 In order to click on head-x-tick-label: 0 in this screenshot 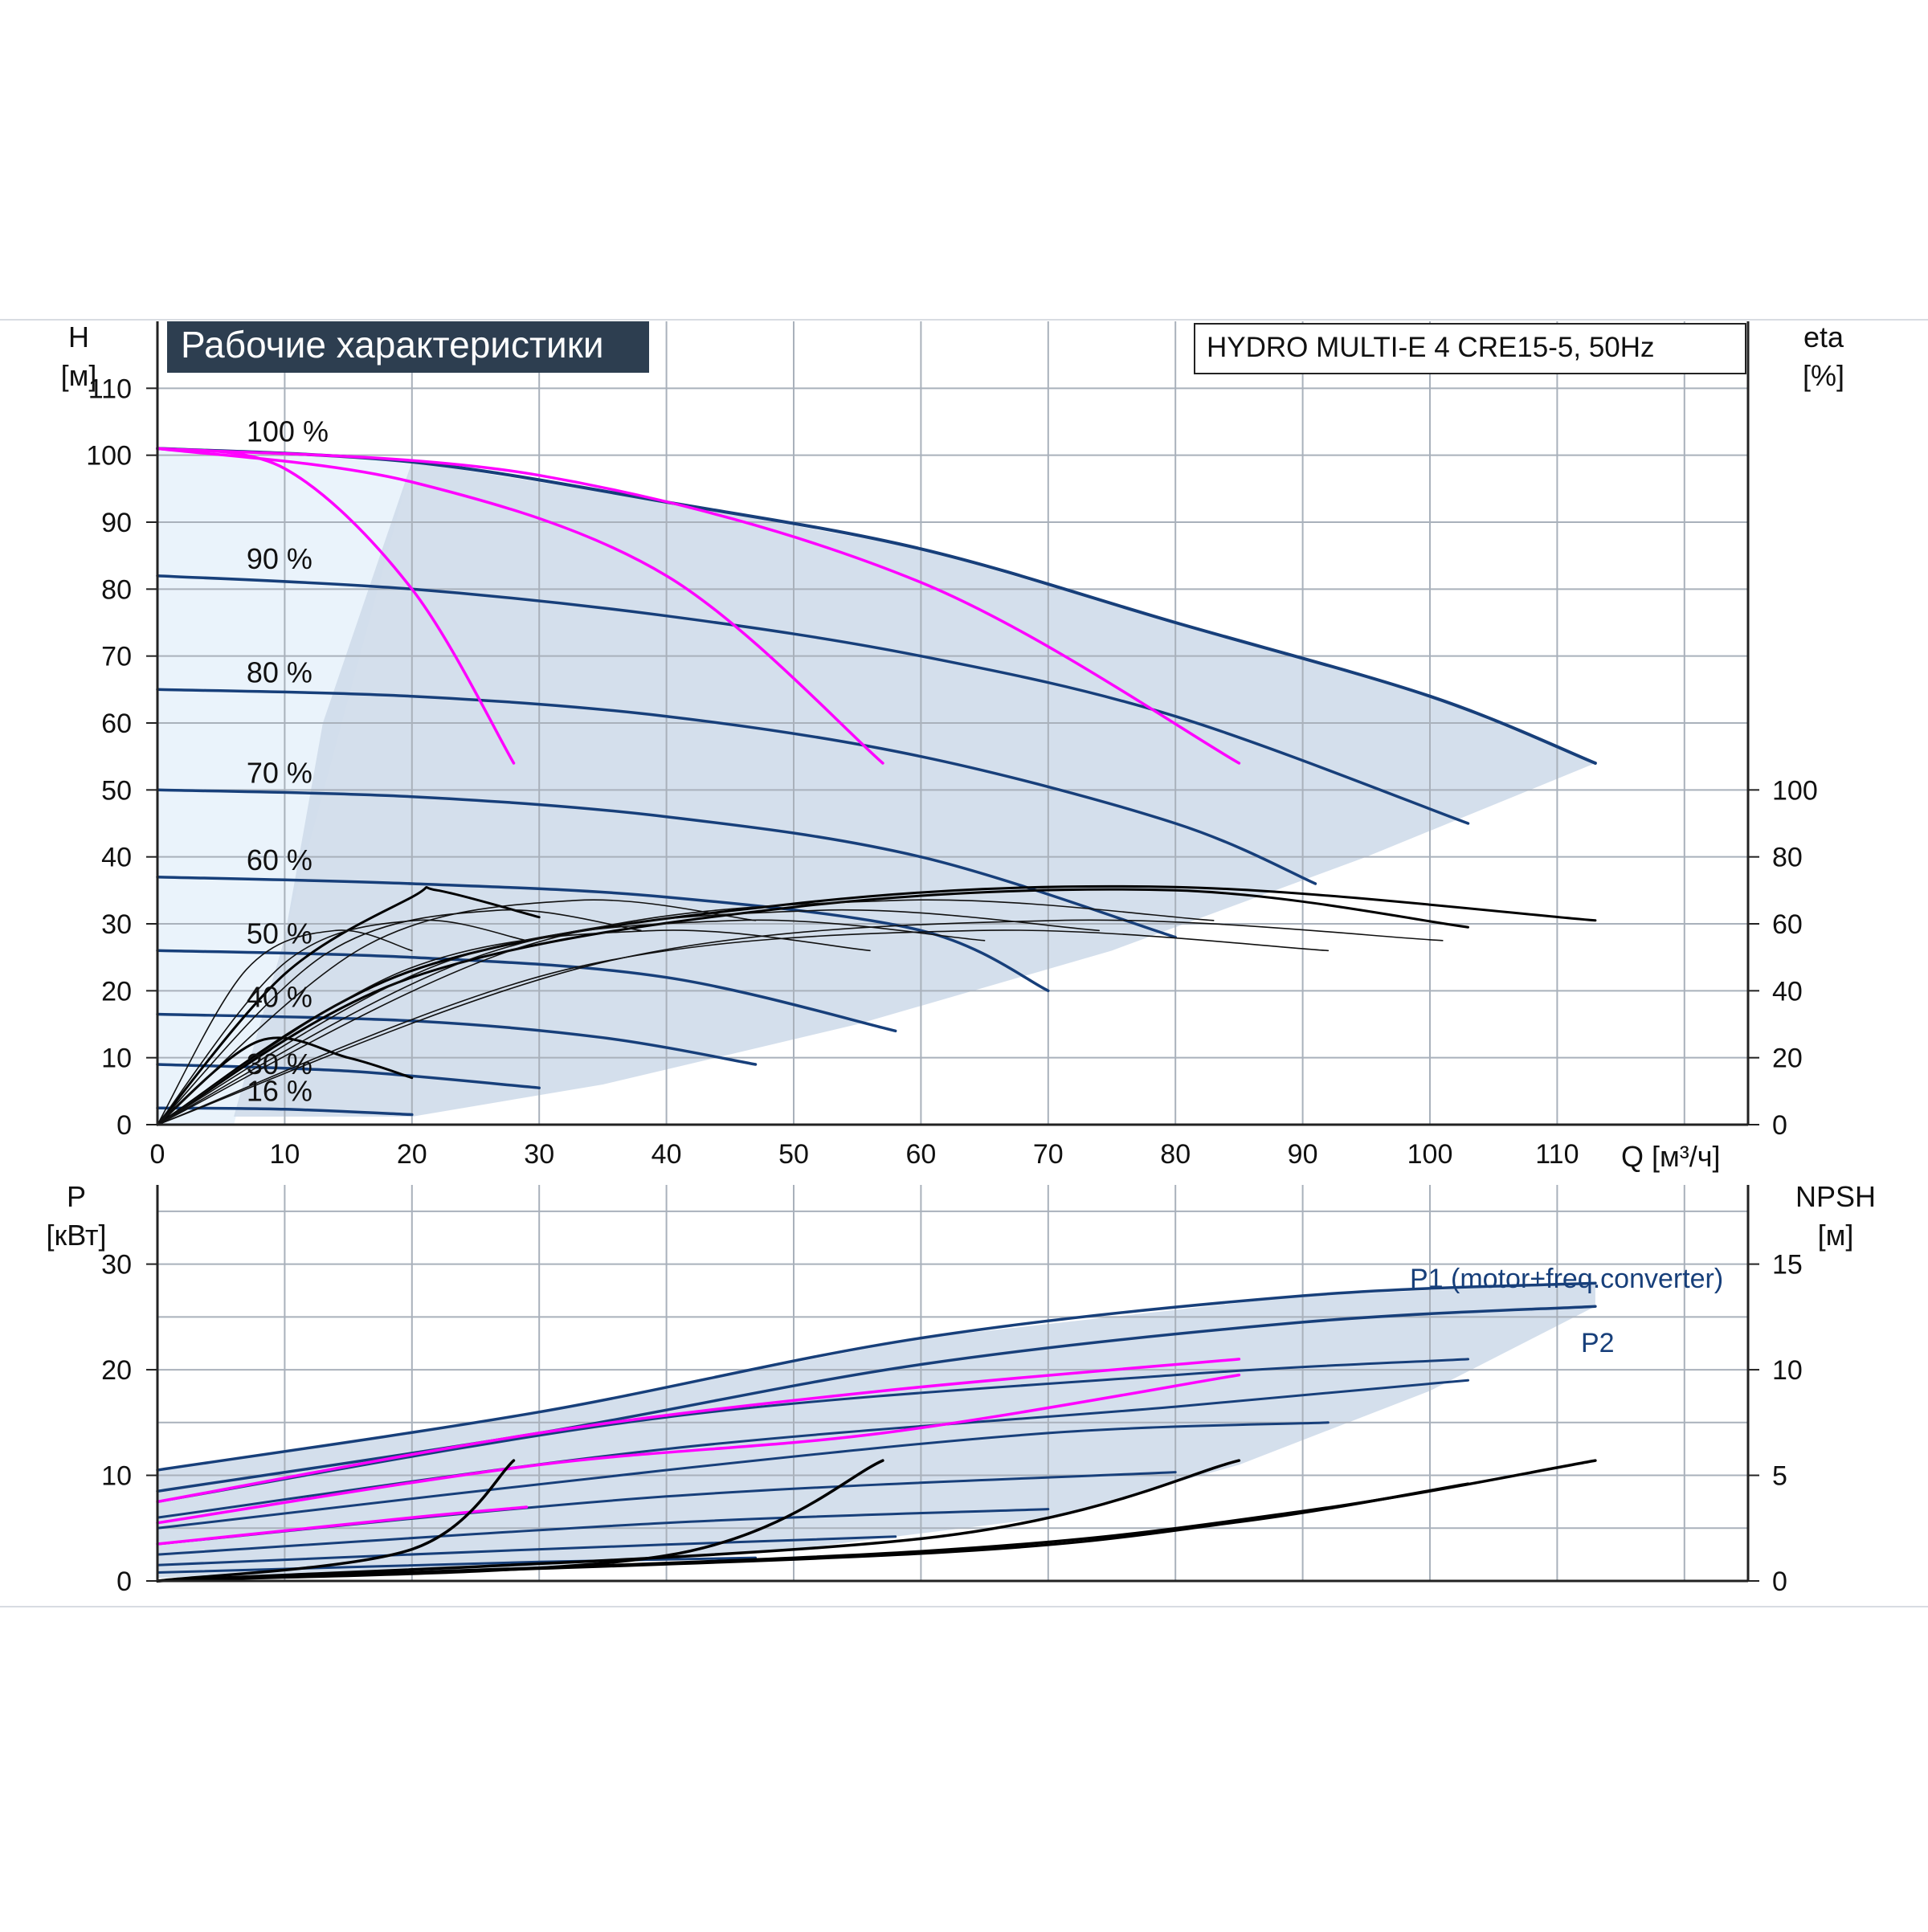, I will do `click(157, 1154)`.